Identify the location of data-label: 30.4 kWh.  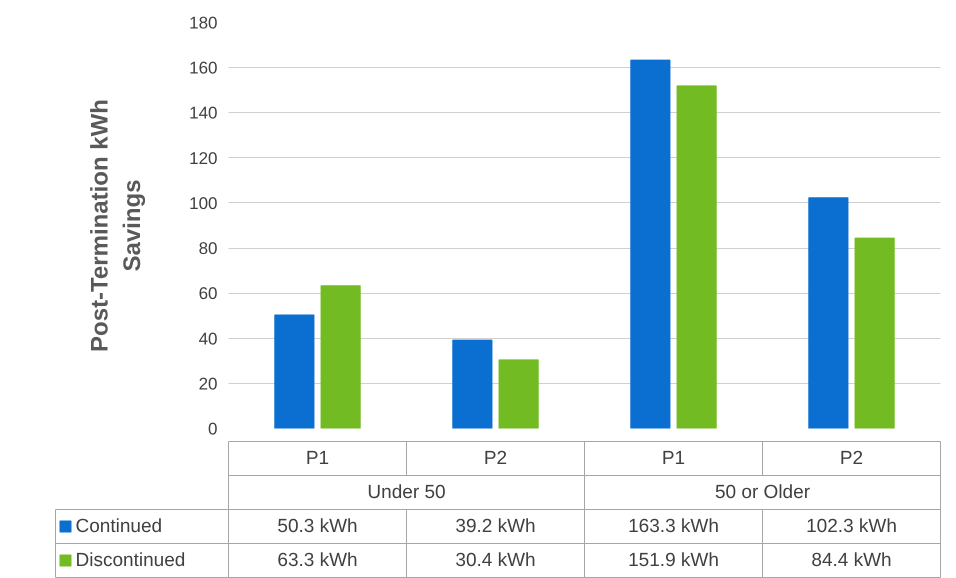
(495, 560).